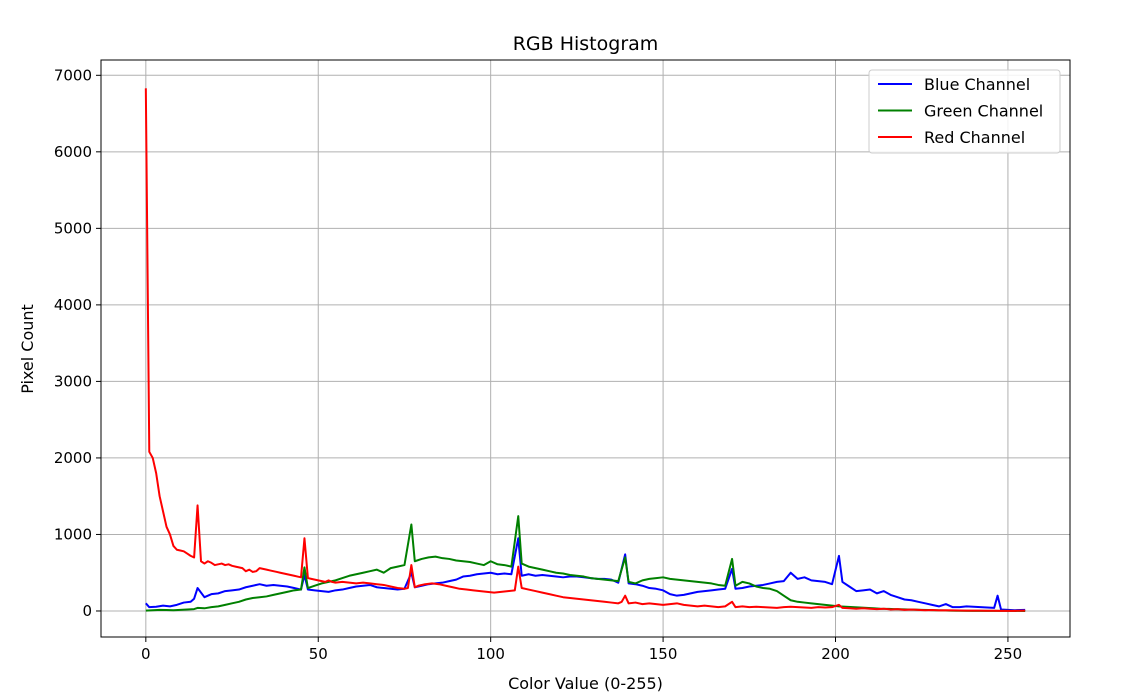 Image resolution: width=1122 pixels, height=700 pixels. Describe the element at coordinates (977, 84) in the screenshot. I see `legend-label-blue-channel: Blue Channel` at that location.